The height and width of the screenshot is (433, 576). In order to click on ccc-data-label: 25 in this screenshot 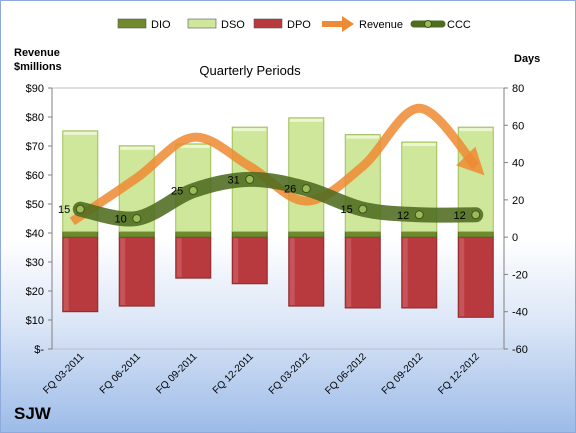, I will do `click(177, 192)`.